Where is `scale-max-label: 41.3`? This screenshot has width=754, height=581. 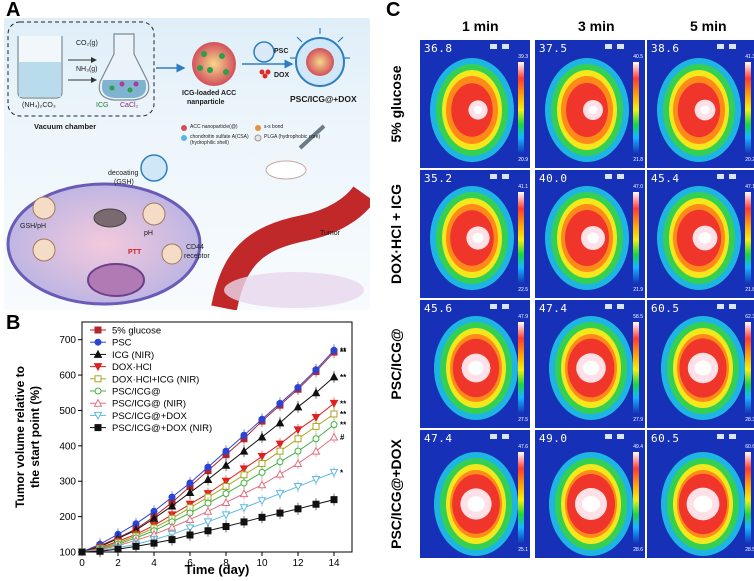
scale-max-label: 41.3 is located at coordinates (749, 57).